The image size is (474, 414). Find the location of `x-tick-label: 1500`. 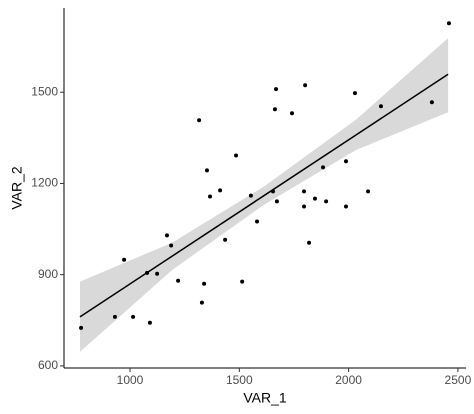

x-tick-label: 1500 is located at coordinates (239, 380).